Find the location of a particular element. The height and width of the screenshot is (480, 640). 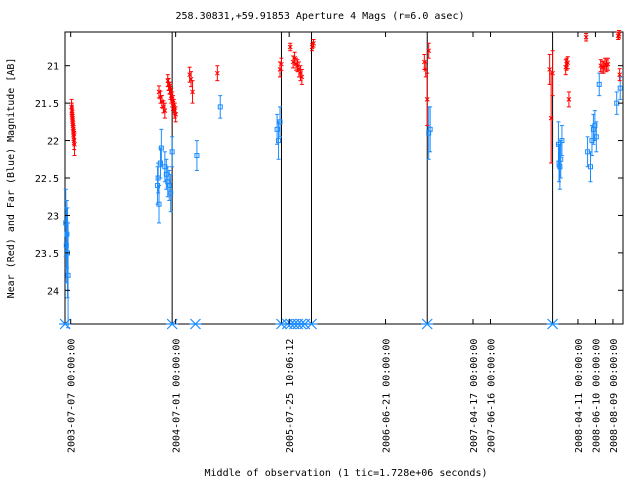

y-tick-label: 21.5 is located at coordinates (47, 104).